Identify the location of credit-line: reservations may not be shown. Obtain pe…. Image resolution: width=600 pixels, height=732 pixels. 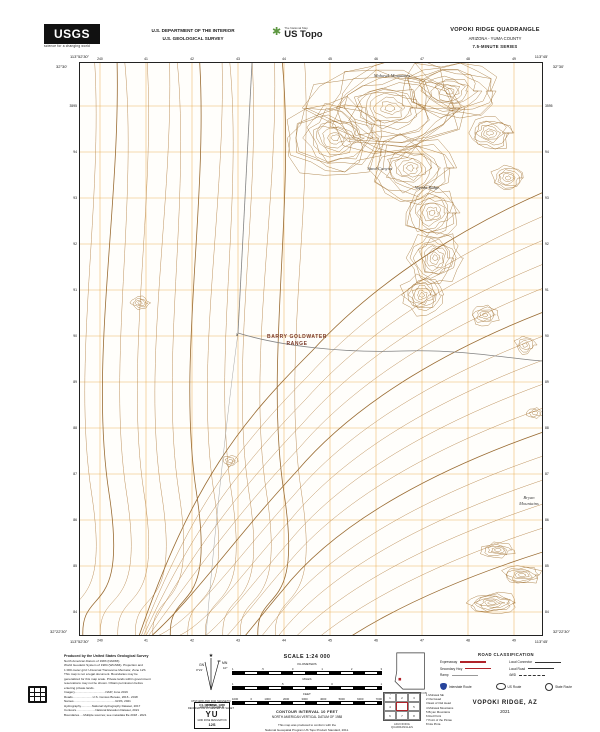
(104, 683).